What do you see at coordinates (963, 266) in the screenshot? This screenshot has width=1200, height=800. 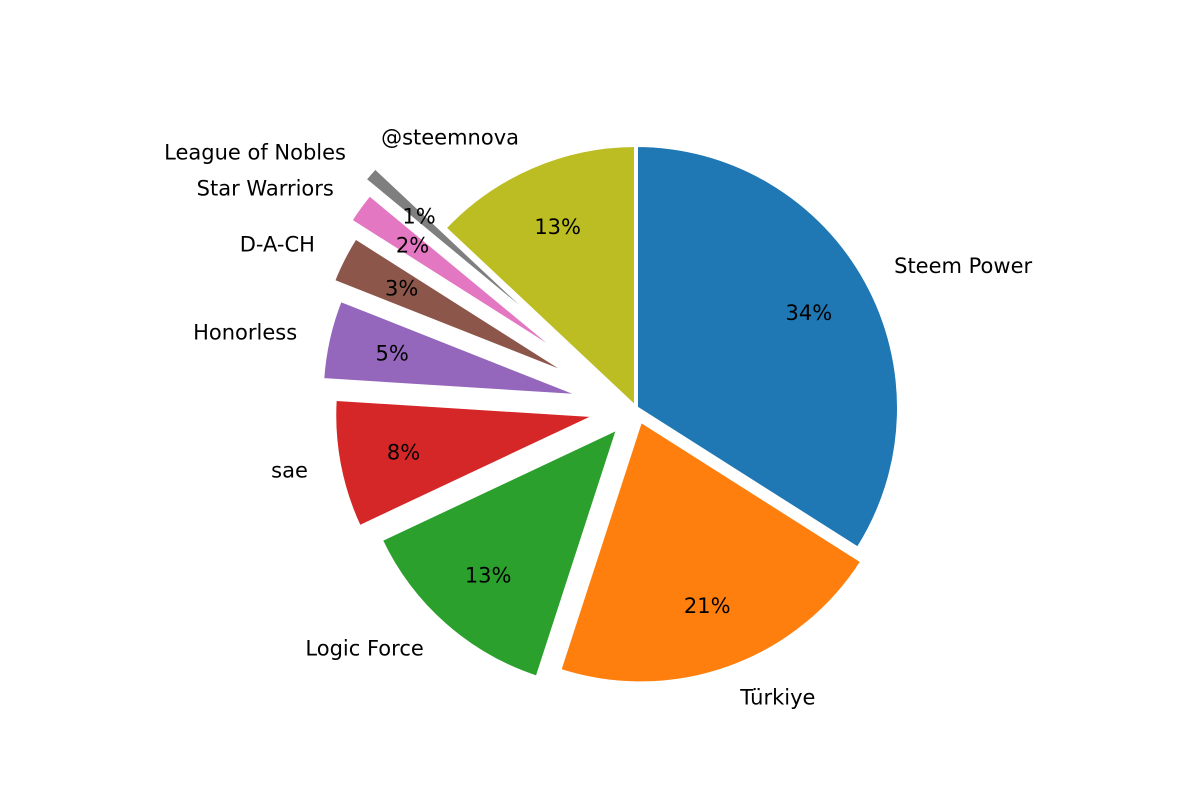 I see `category-label-steem-power: Steem Power` at bounding box center [963, 266].